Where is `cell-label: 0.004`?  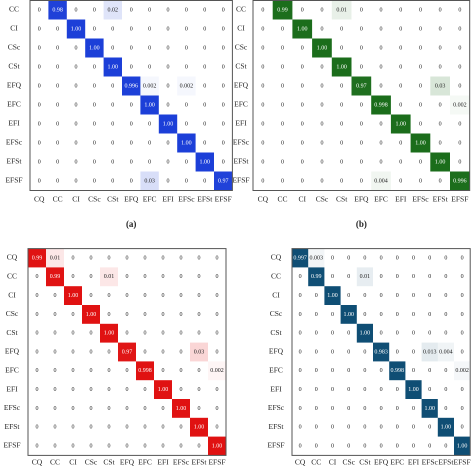
cell-label: 0.004 is located at coordinates (446, 352).